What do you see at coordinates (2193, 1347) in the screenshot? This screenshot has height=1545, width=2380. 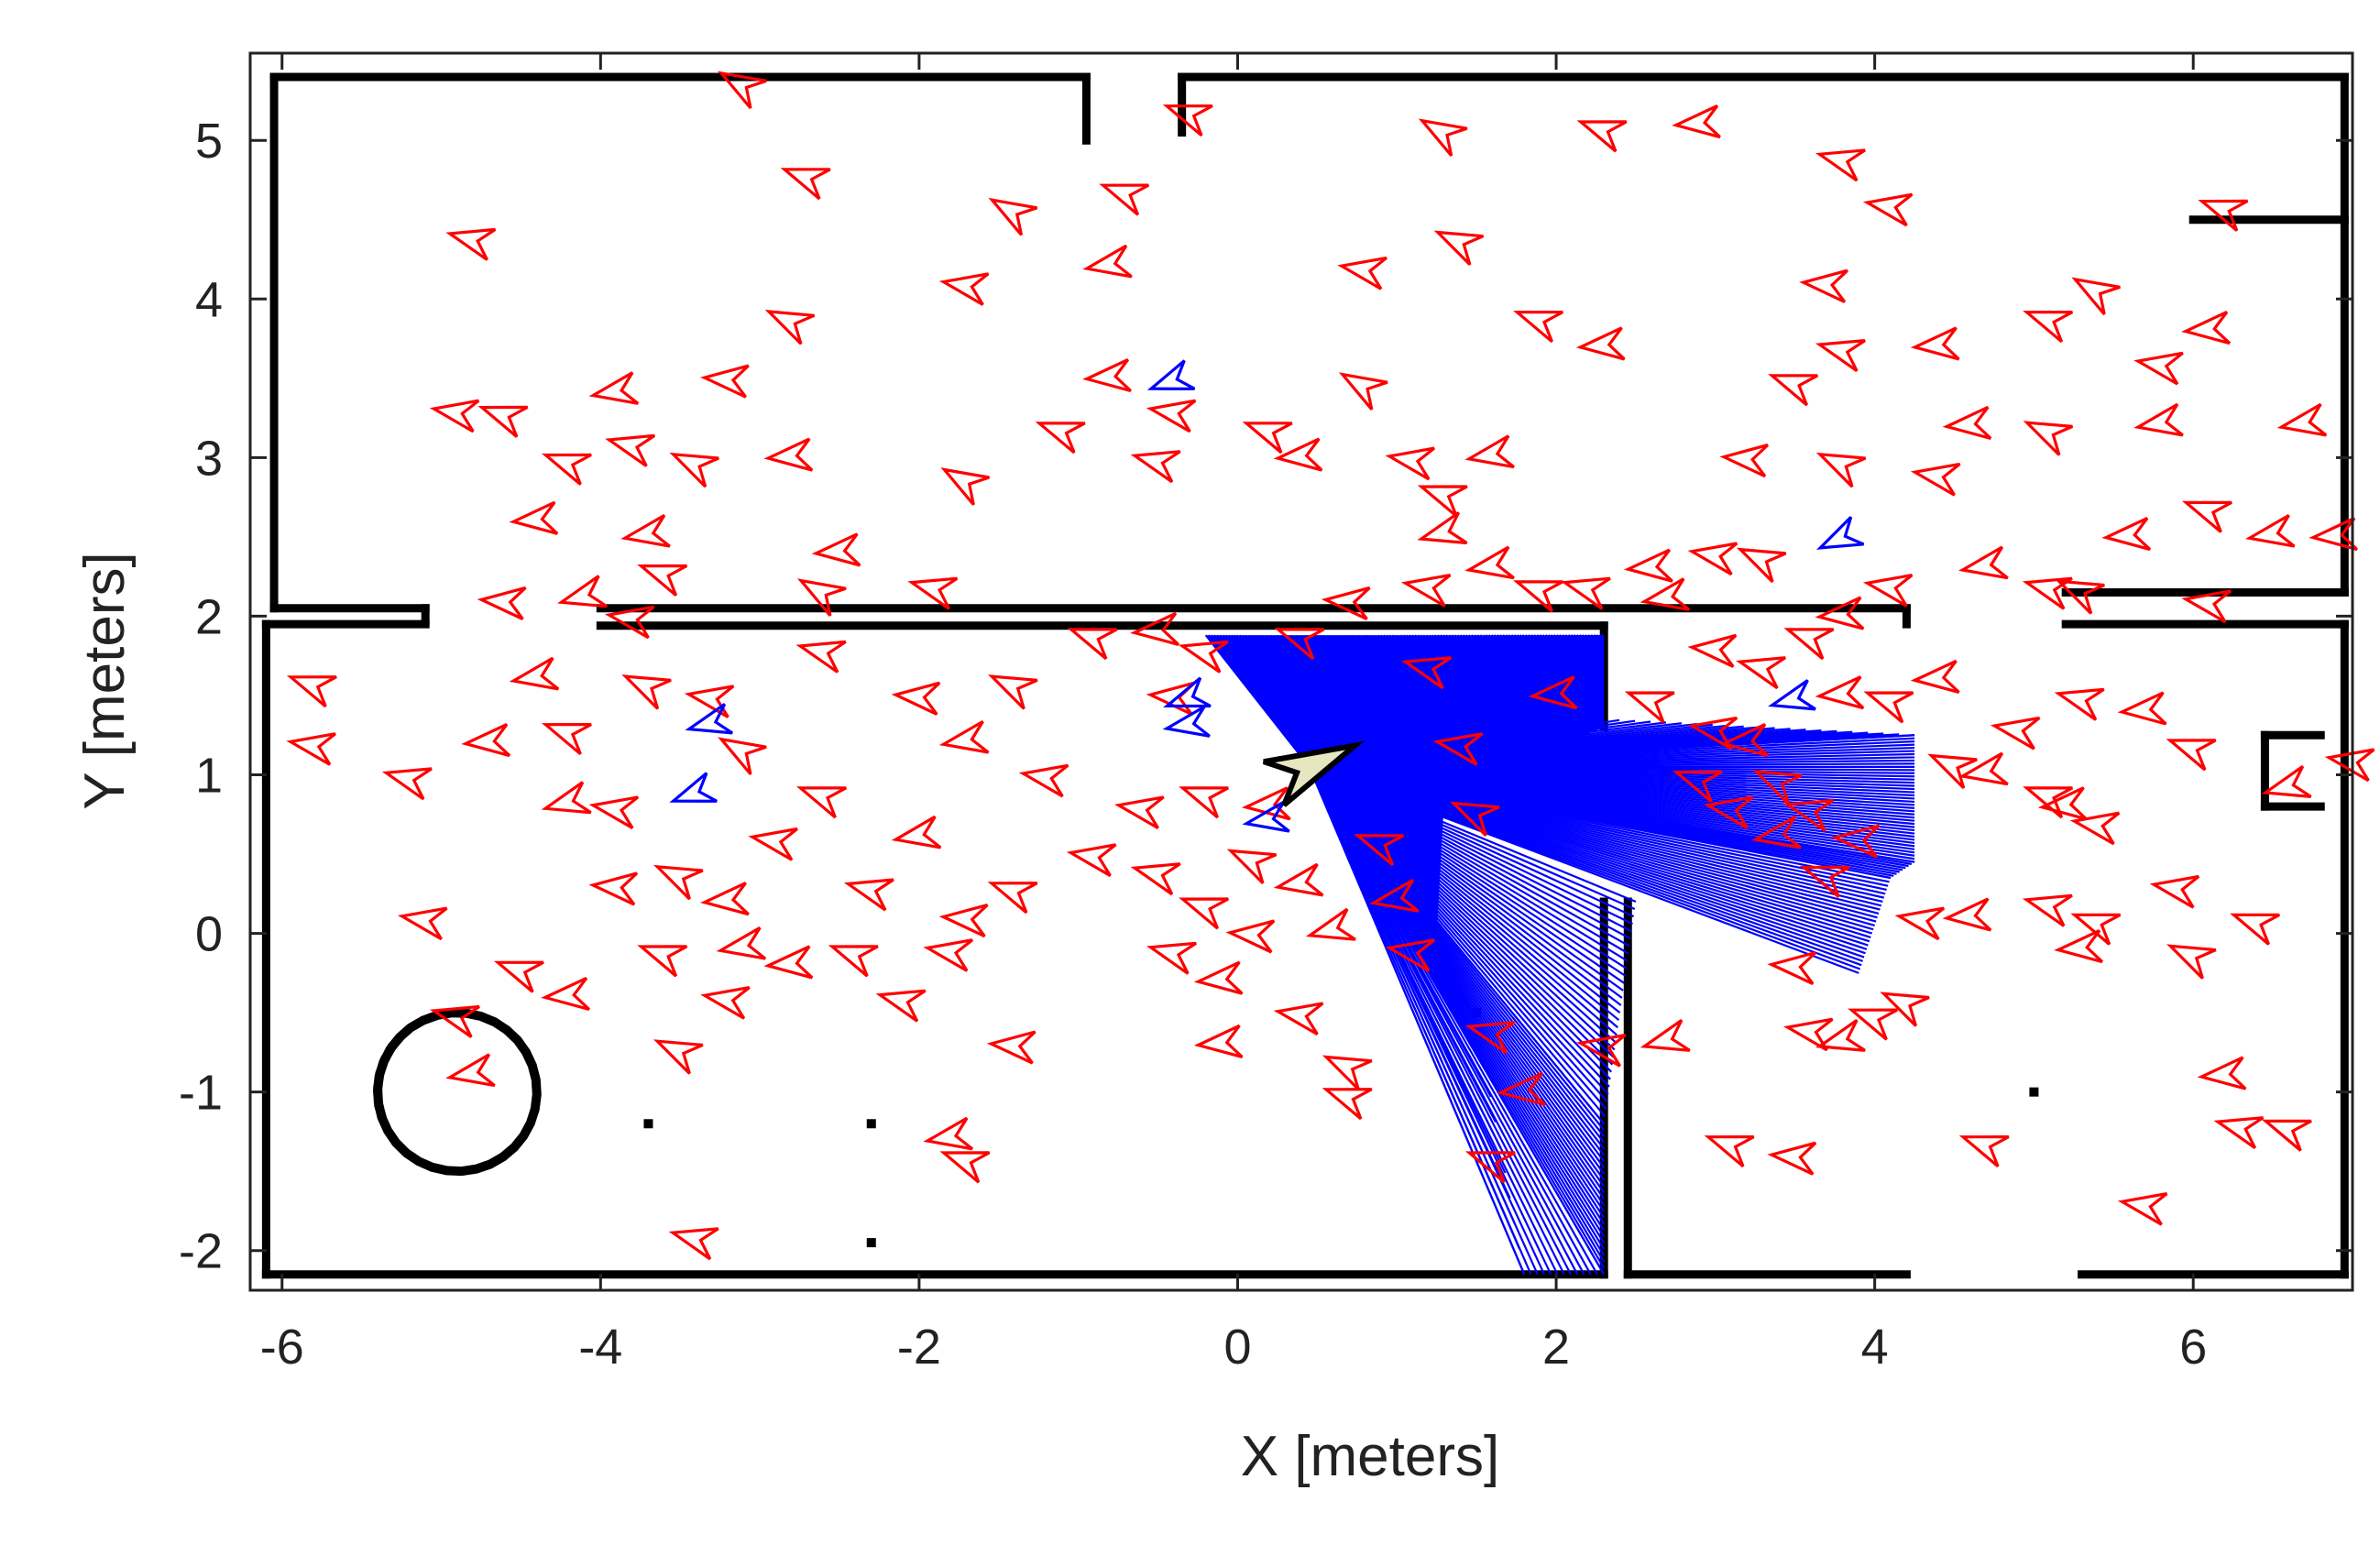 I see `x-tick-label: 6` at bounding box center [2193, 1347].